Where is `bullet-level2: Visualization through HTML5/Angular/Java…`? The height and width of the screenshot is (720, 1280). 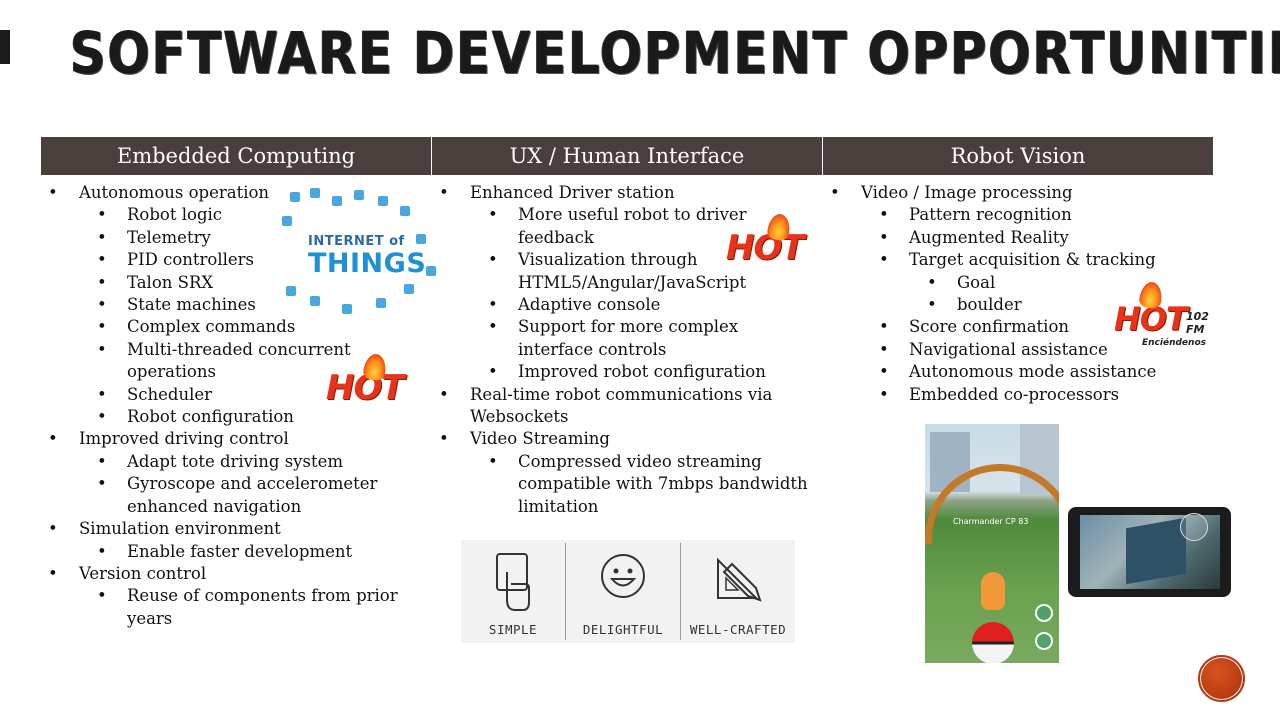 bullet-level2: Visualization through HTML5/Angular/Java… is located at coordinates (622, 271).